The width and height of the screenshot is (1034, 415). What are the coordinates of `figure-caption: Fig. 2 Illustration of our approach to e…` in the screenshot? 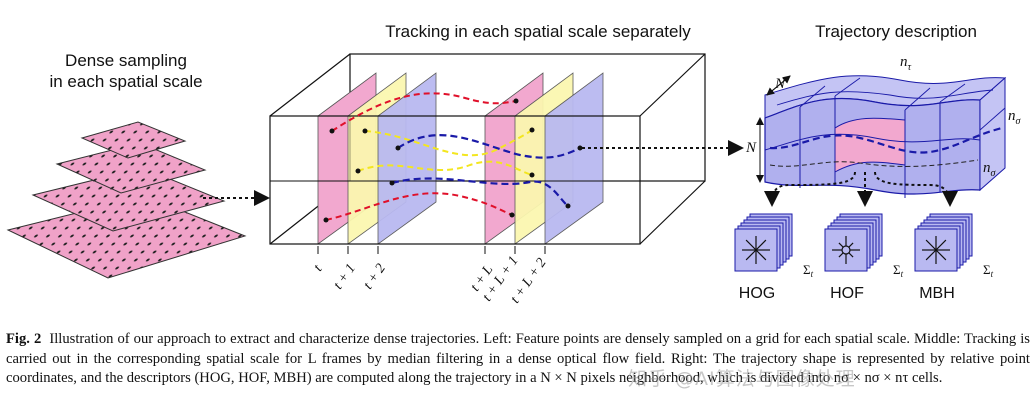 It's located at (518, 359).